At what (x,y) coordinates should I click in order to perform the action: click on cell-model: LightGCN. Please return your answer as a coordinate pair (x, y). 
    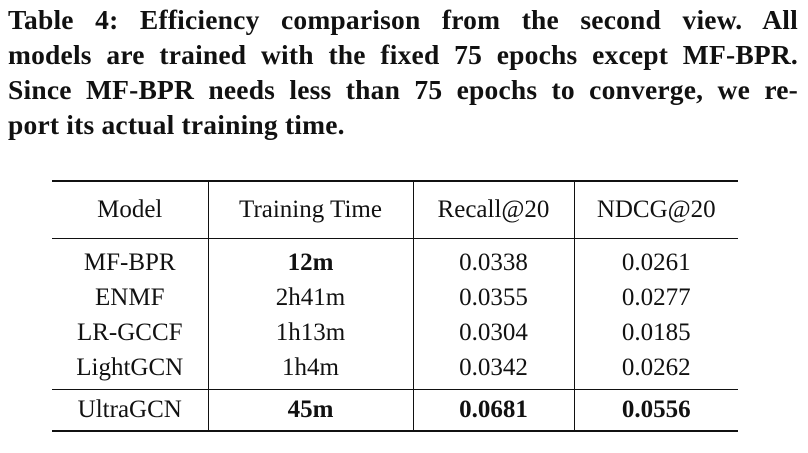
    Looking at the image, I should click on (130, 370).